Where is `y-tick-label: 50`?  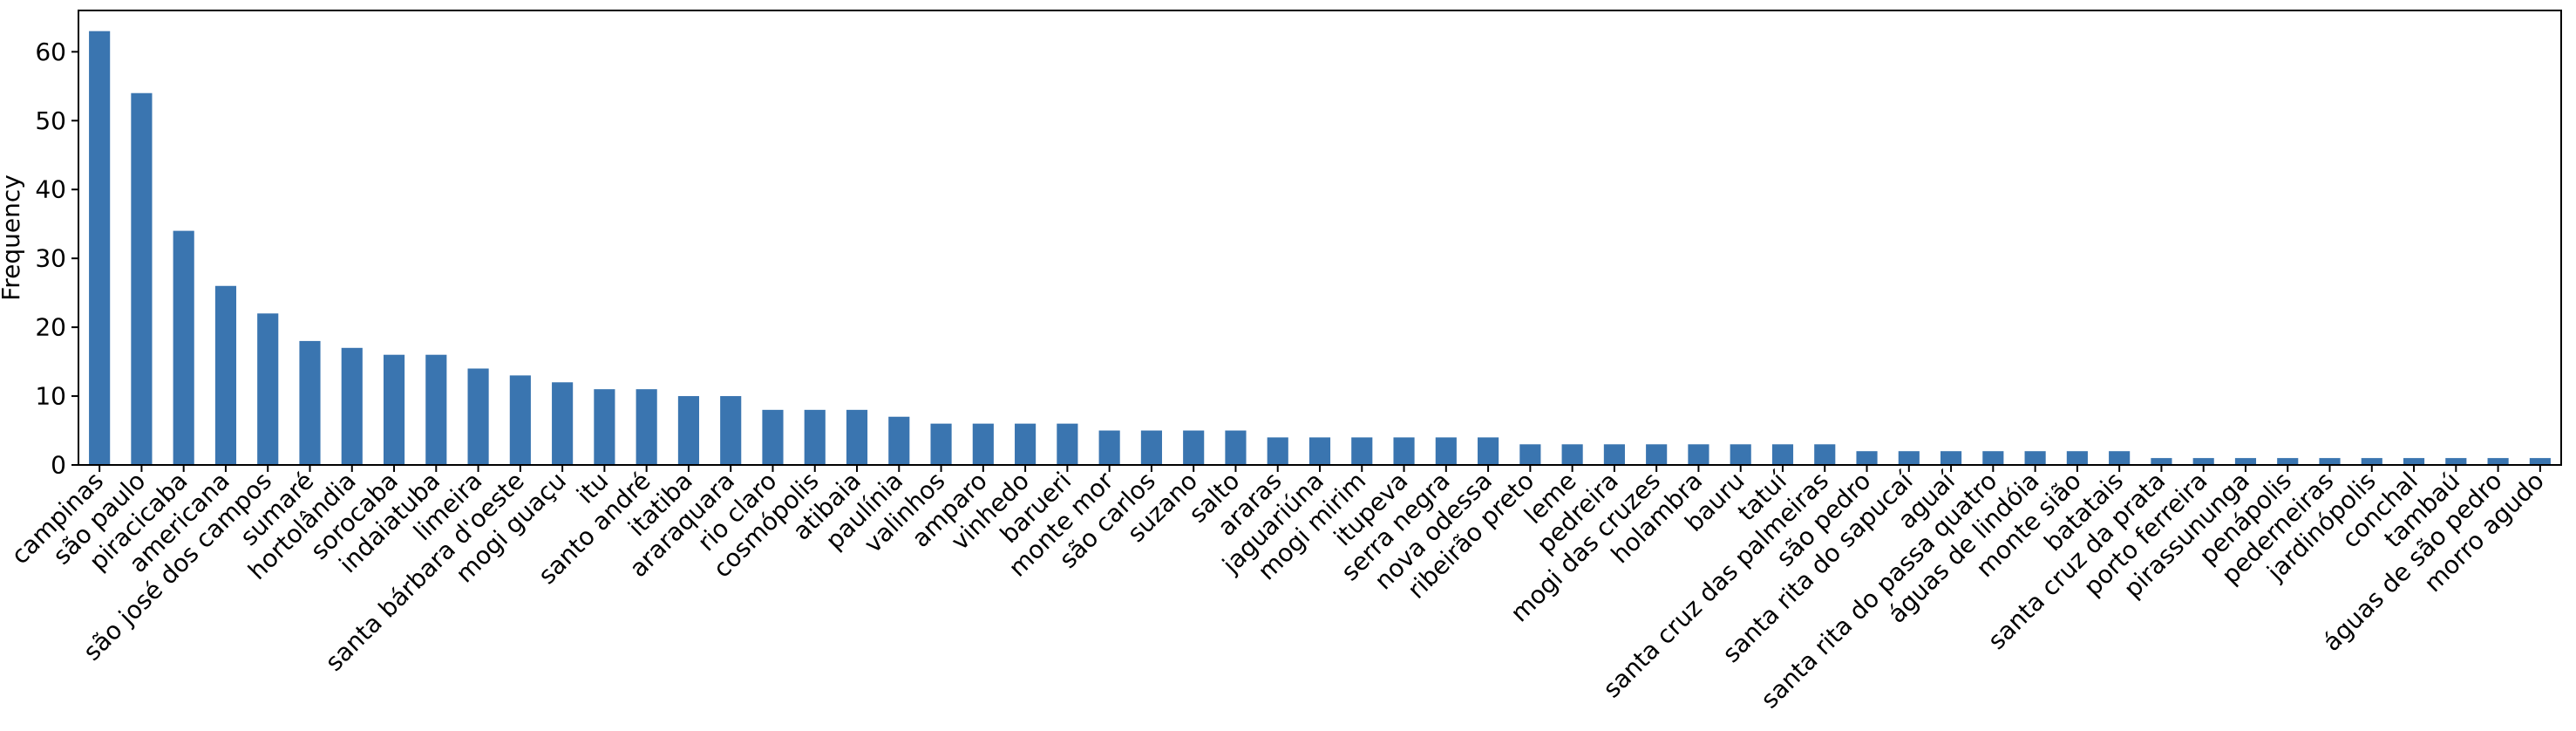 y-tick-label: 50 is located at coordinates (50, 120).